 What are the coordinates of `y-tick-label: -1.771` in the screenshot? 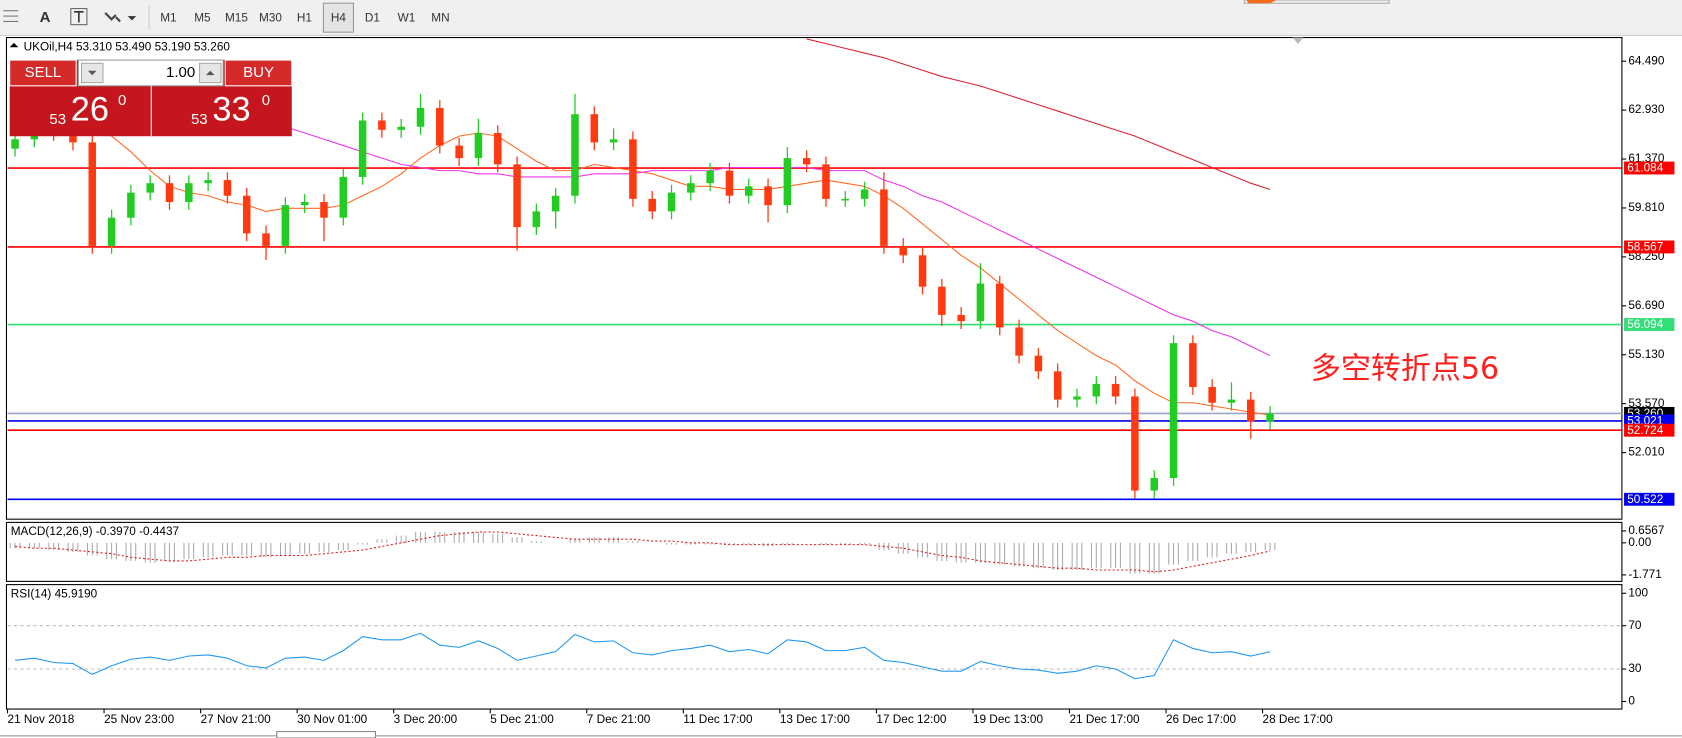 It's located at (1644, 574).